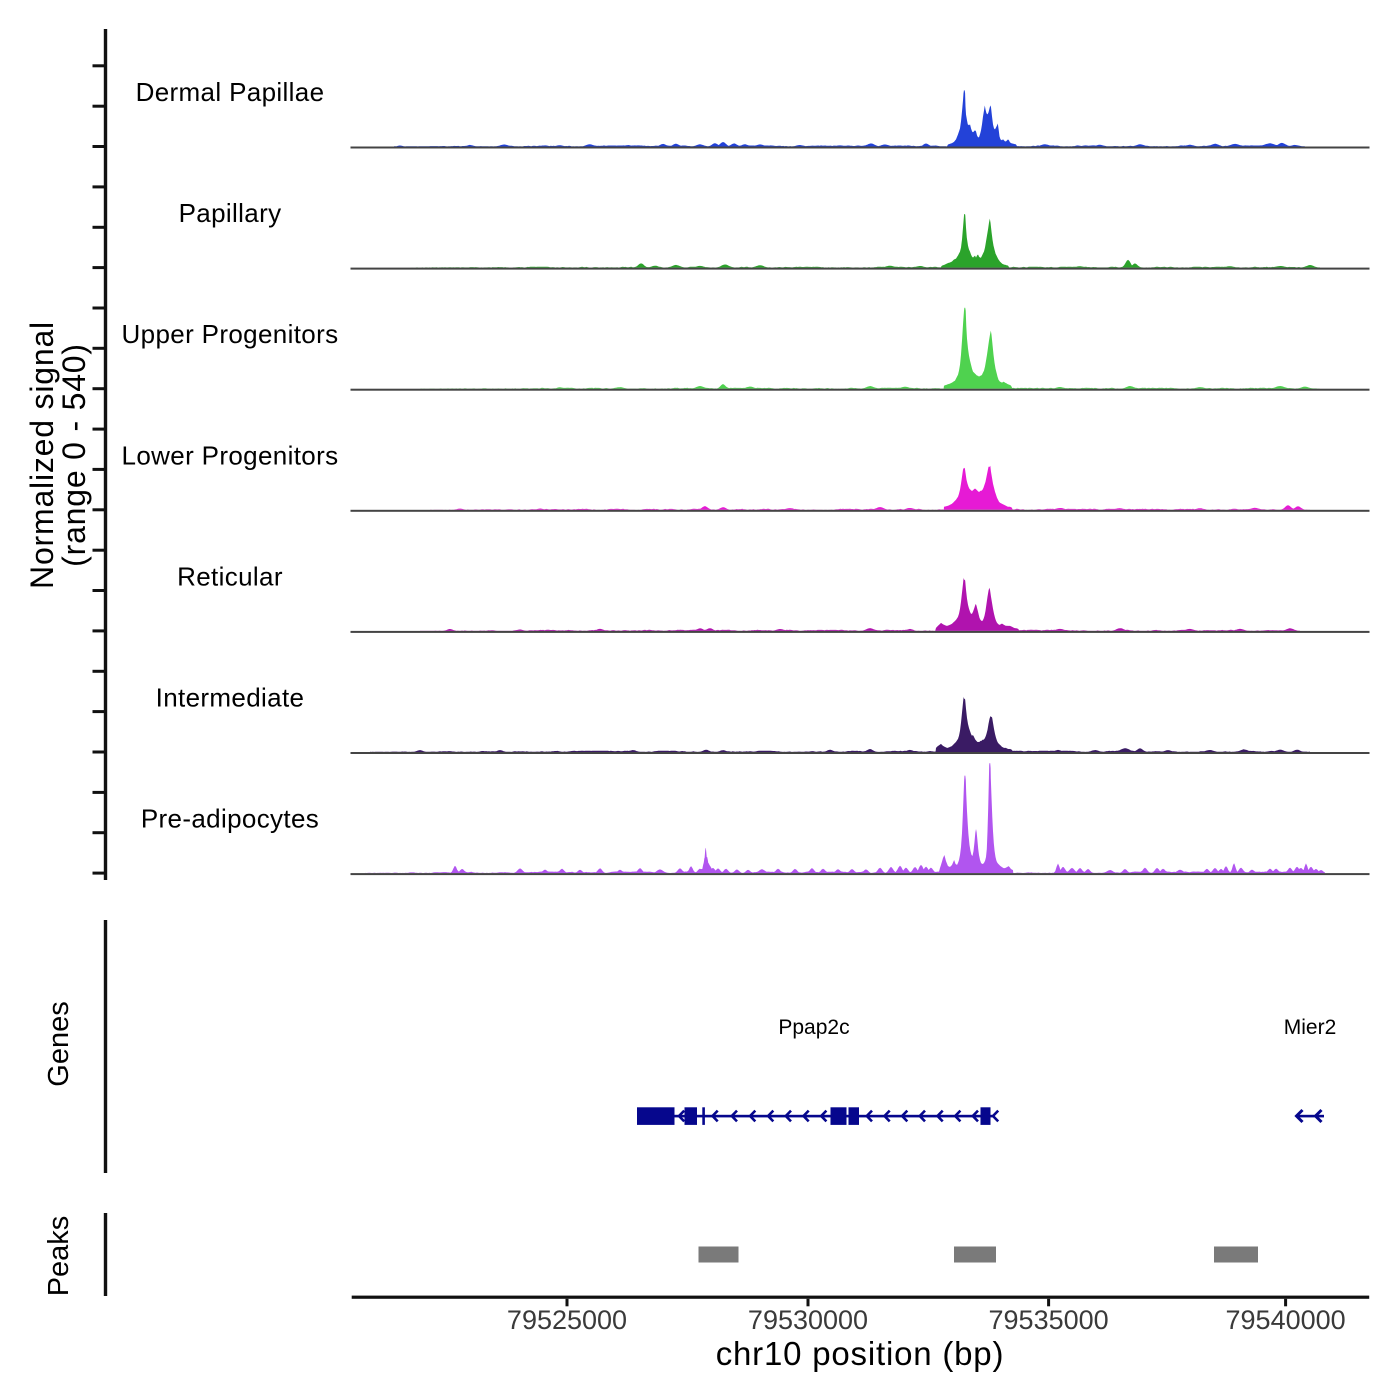 Image resolution: width=1400 pixels, height=1400 pixels. Describe the element at coordinates (230, 576) in the screenshot. I see `svg-text: Reticular` at that location.